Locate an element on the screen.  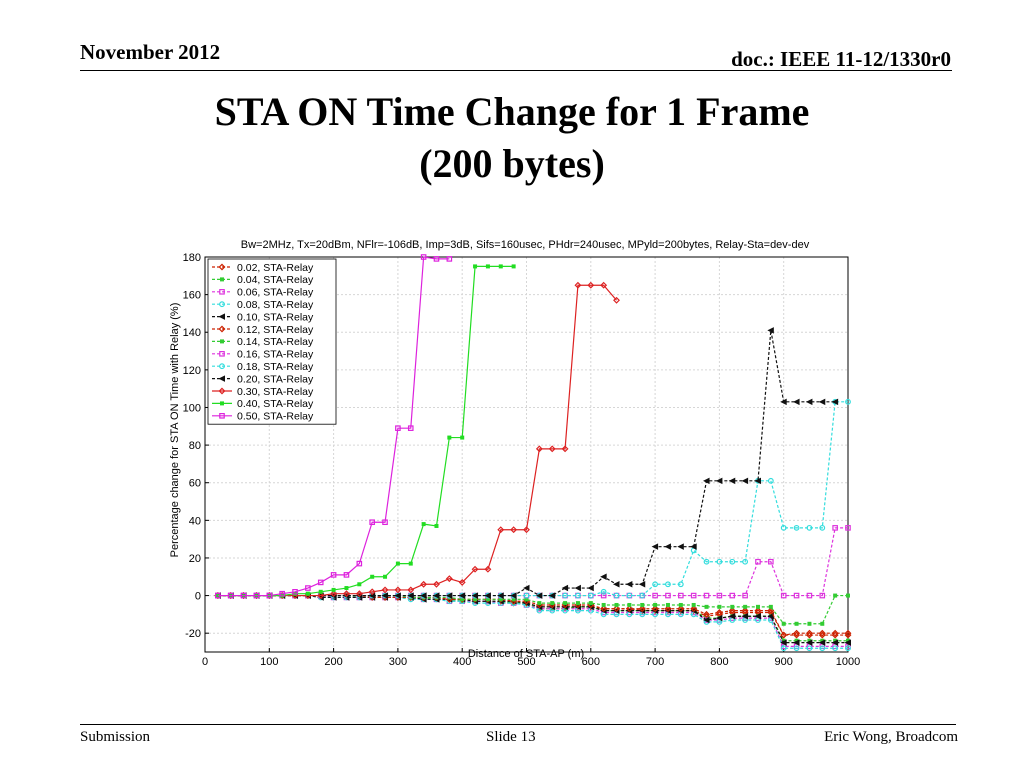
legend-entry: 0.08, STA-Relay is located at coordinates (263, 305).